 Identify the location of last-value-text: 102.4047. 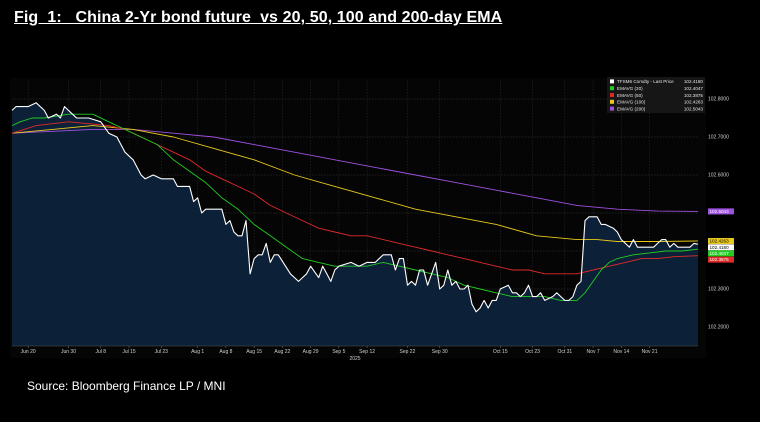
(720, 253).